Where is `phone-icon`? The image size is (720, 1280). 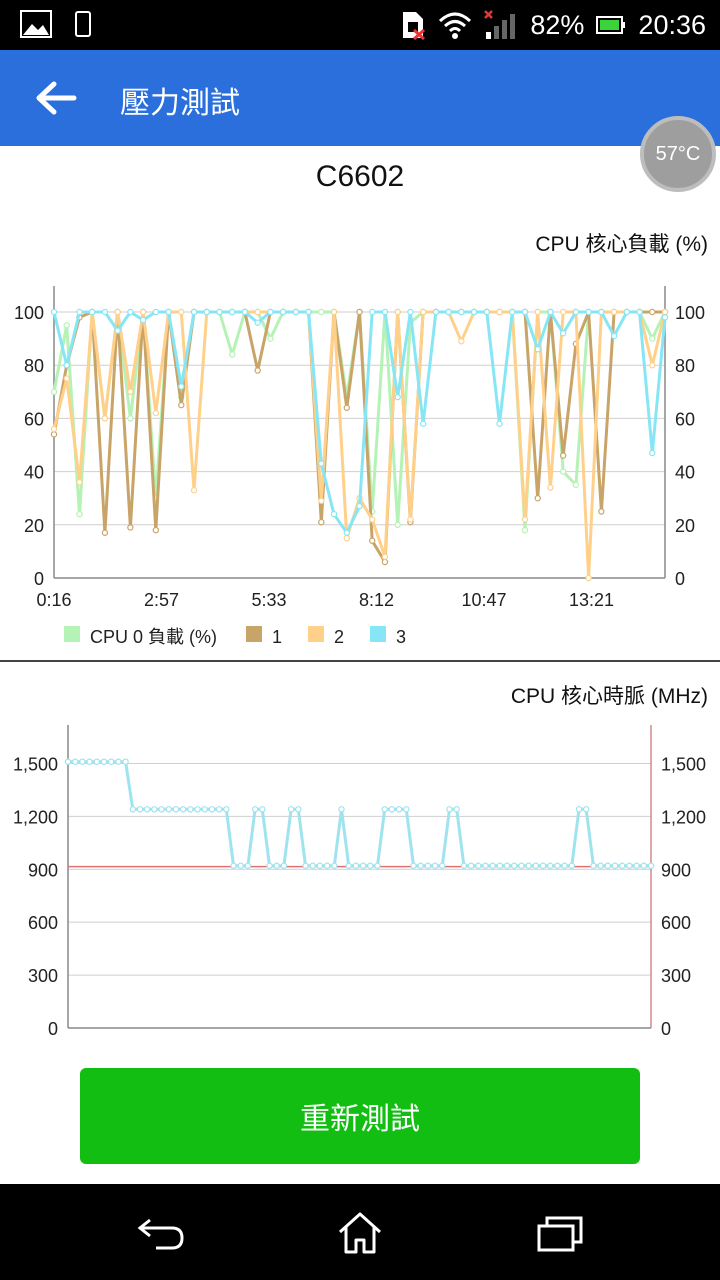
phone-icon is located at coordinates (83, 24).